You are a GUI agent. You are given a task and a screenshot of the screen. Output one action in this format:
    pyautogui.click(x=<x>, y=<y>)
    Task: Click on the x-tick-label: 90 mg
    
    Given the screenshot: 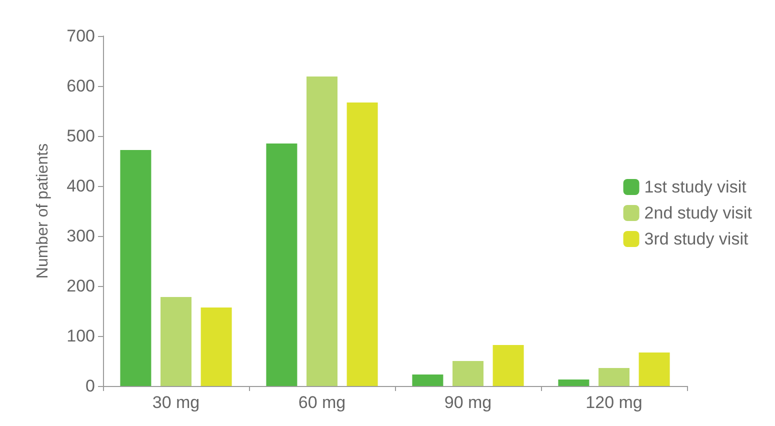 What is the action you would take?
    pyautogui.click(x=468, y=402)
    